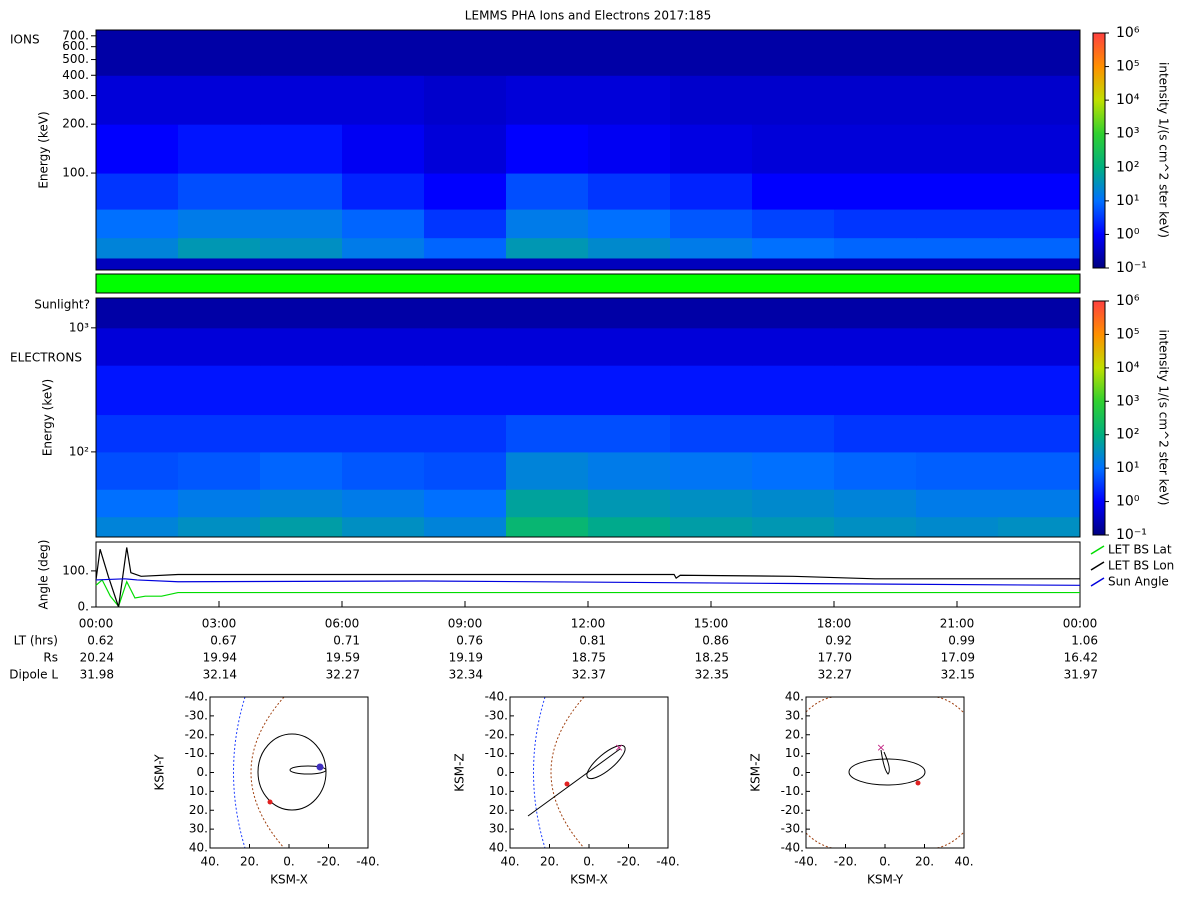  What do you see at coordinates (1080, 624) in the screenshot?
I see `x-tick-label: 00:00` at bounding box center [1080, 624].